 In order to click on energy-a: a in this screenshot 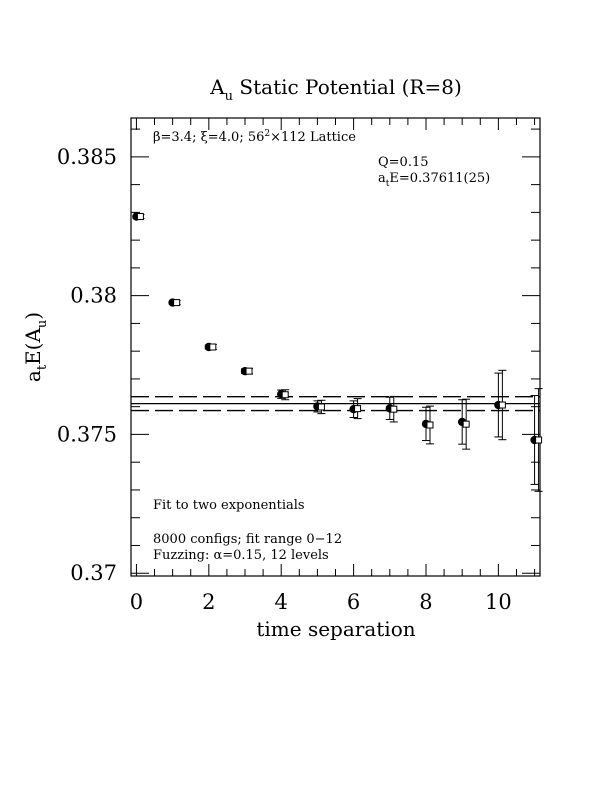, I will do `click(382, 178)`.